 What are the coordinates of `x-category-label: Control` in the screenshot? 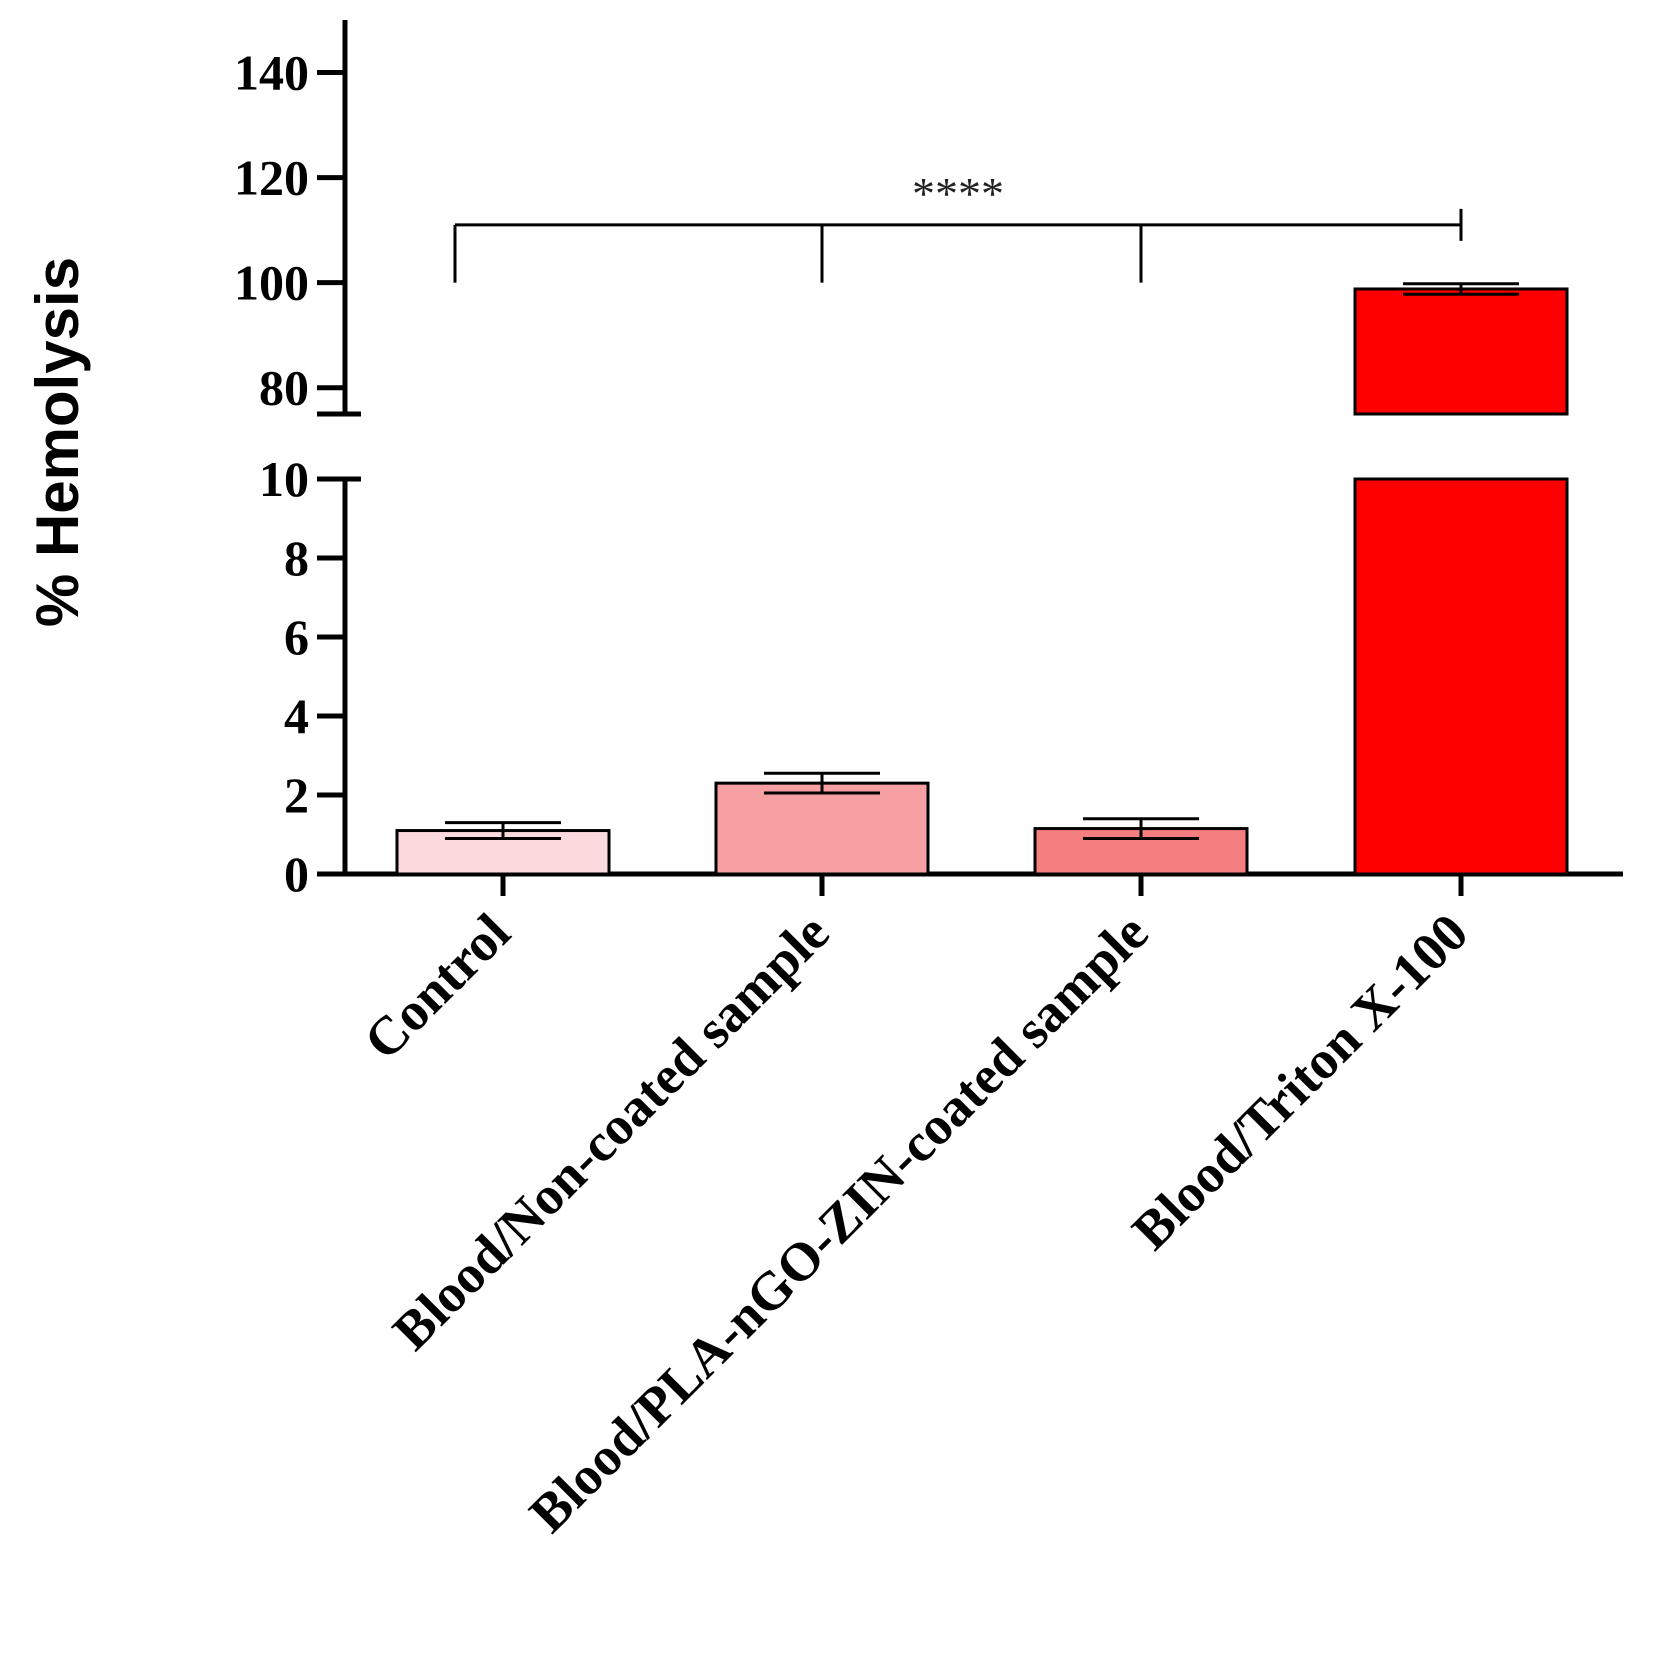 It's located at (436, 986).